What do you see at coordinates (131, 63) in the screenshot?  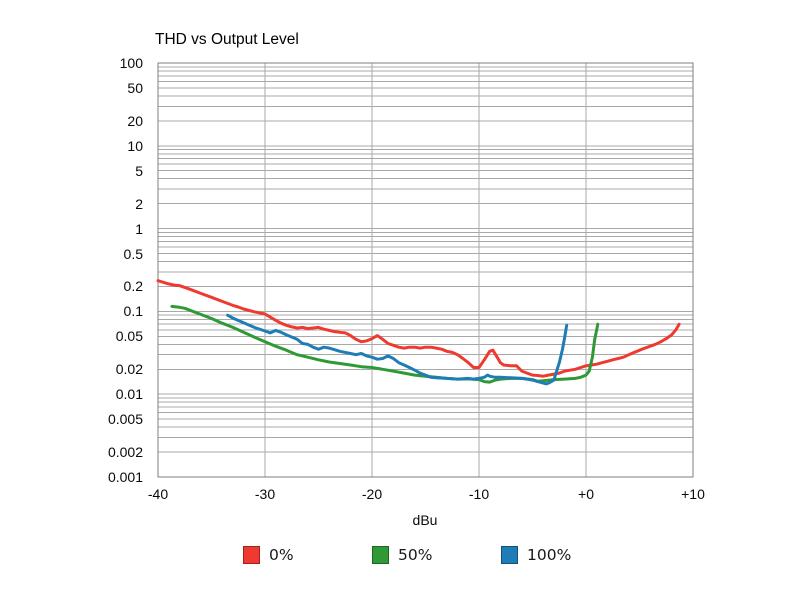 I see `y-tick-label: 100` at bounding box center [131, 63].